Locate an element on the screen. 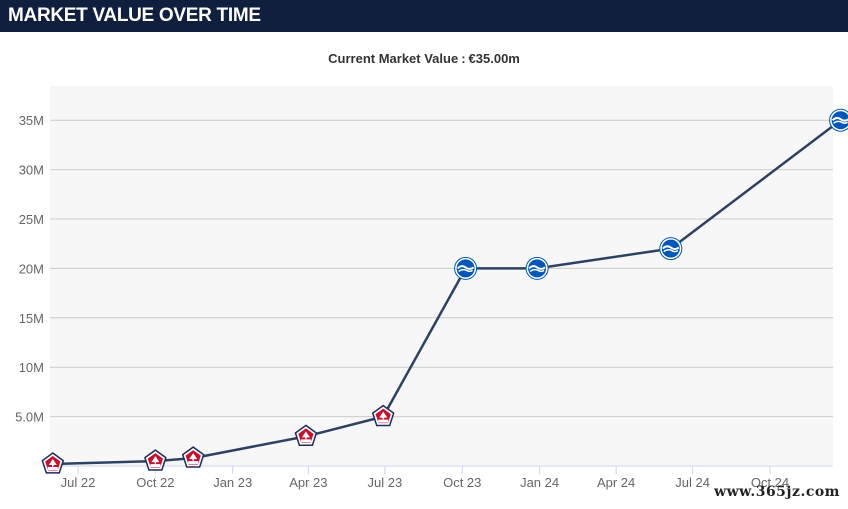  current-market-value-amount: €35.00m is located at coordinates (494, 58).